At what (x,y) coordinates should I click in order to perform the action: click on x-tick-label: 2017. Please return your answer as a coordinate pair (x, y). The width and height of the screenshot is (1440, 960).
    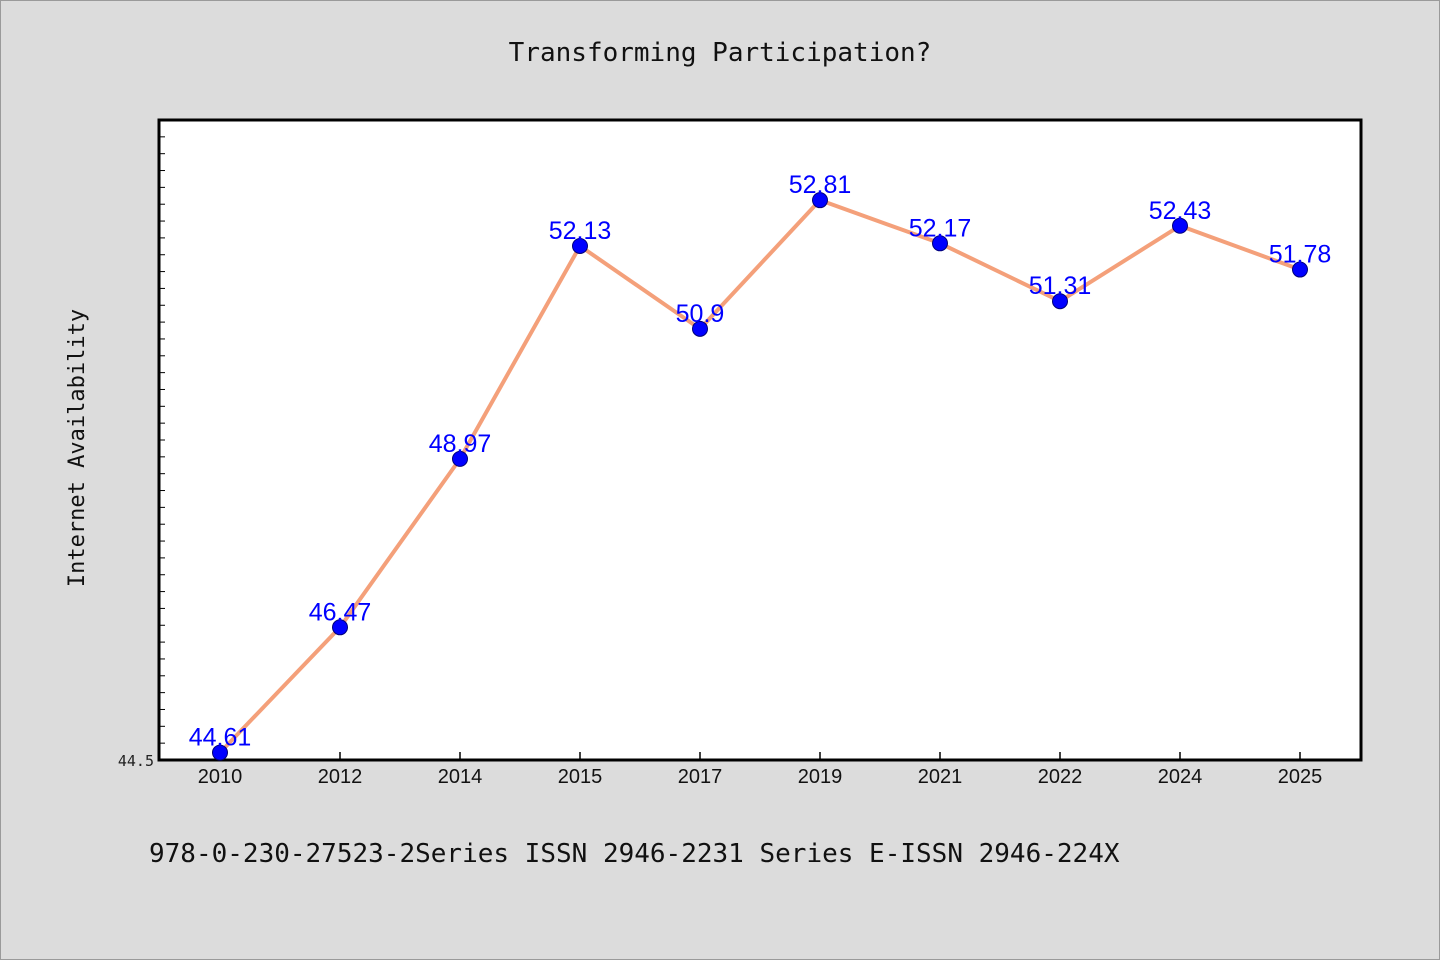
    Looking at the image, I should click on (700, 777).